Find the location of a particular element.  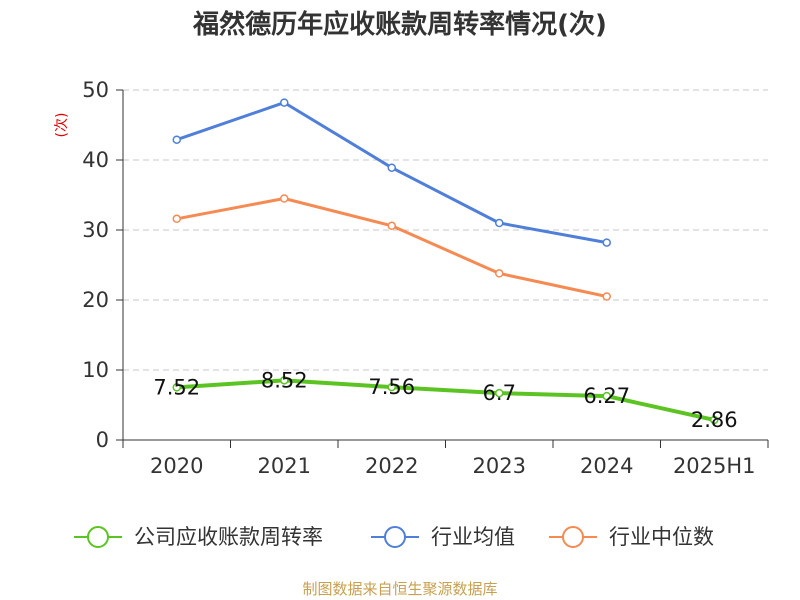

x-tick-label: 2021 is located at coordinates (284, 466).